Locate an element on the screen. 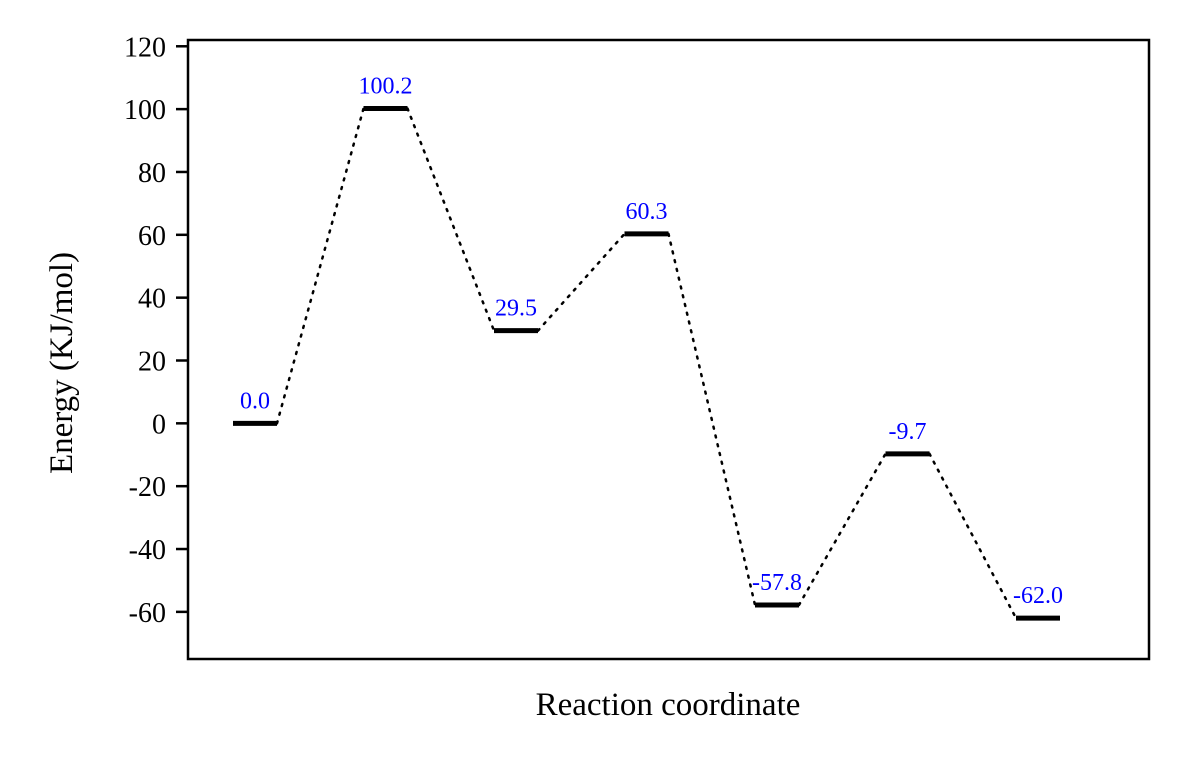  data-label: -62.0 is located at coordinates (1038, 596).